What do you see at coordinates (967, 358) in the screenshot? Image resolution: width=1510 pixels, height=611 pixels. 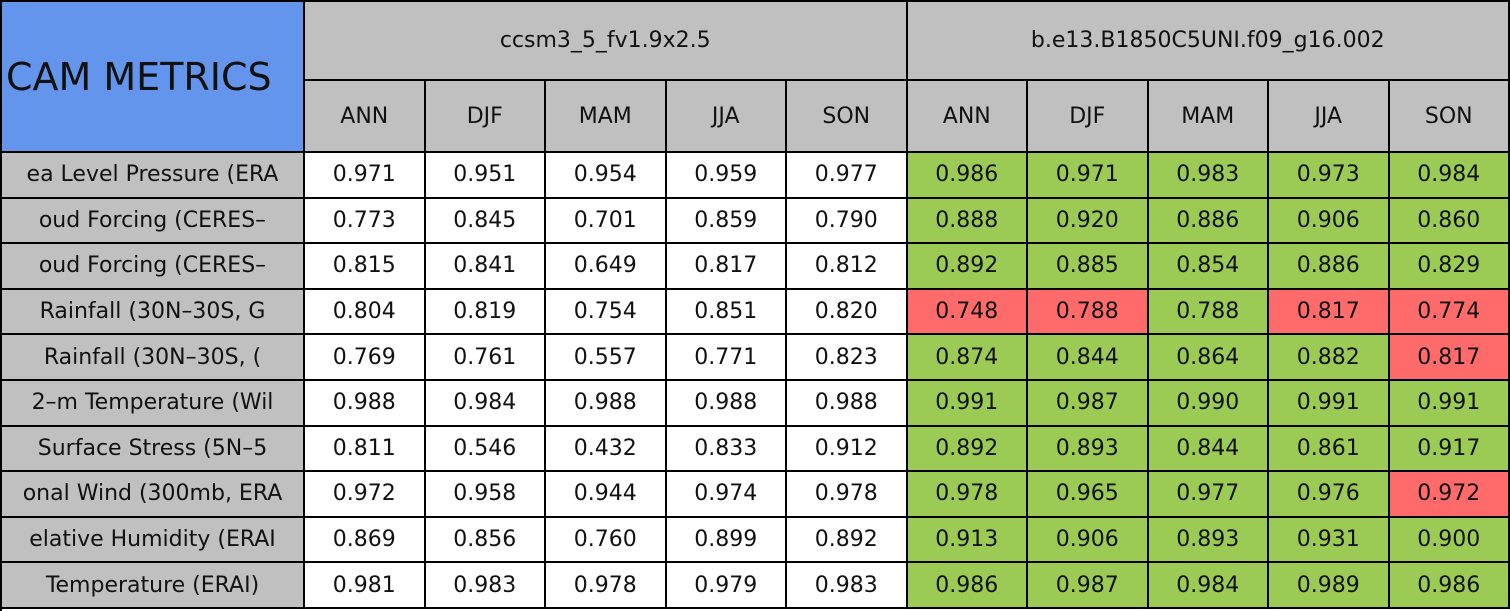 I see `metric-value: 0.874` at bounding box center [967, 358].